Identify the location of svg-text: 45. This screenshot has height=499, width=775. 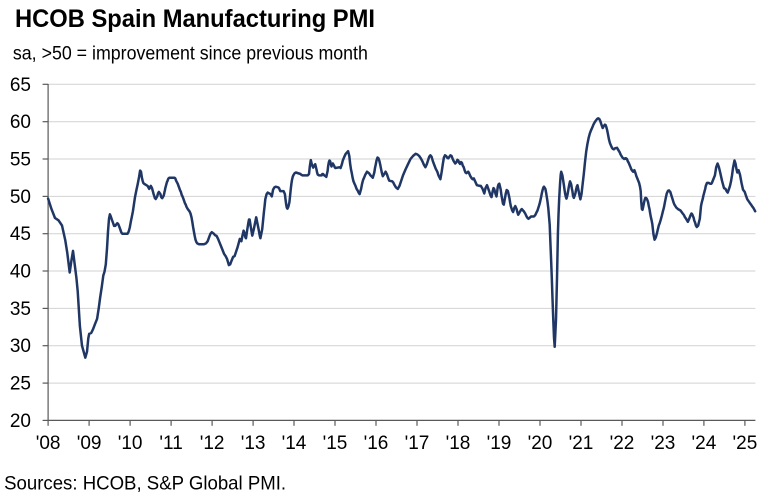
(20, 234).